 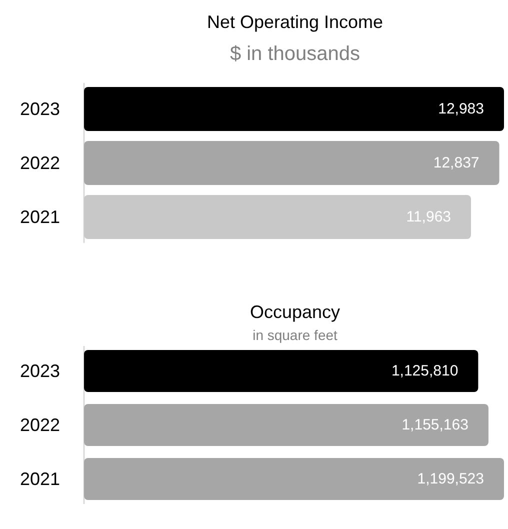 What do you see at coordinates (424, 371) in the screenshot?
I see `data-label: 1,125,810` at bounding box center [424, 371].